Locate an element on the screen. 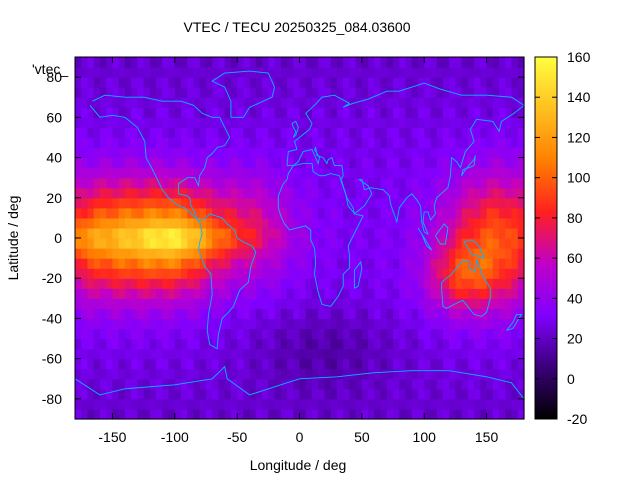 The width and height of the screenshot is (640, 480). x-tick-label: 150 is located at coordinates (487, 437).